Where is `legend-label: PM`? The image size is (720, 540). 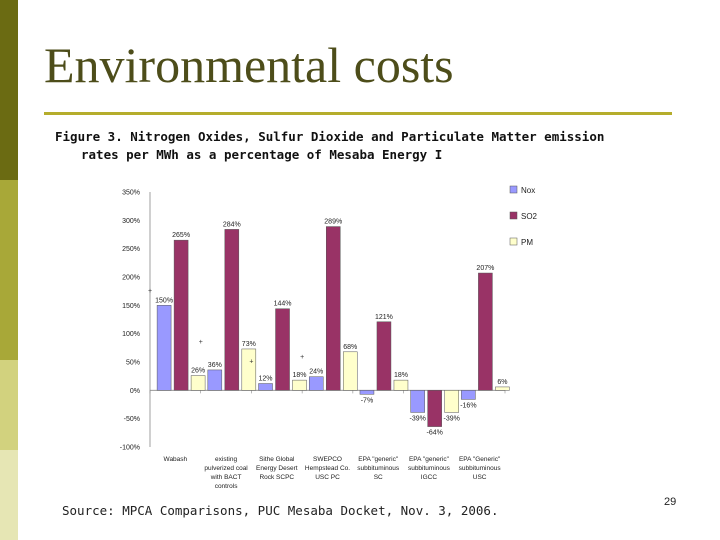
legend-label: PM is located at coordinates (527, 242).